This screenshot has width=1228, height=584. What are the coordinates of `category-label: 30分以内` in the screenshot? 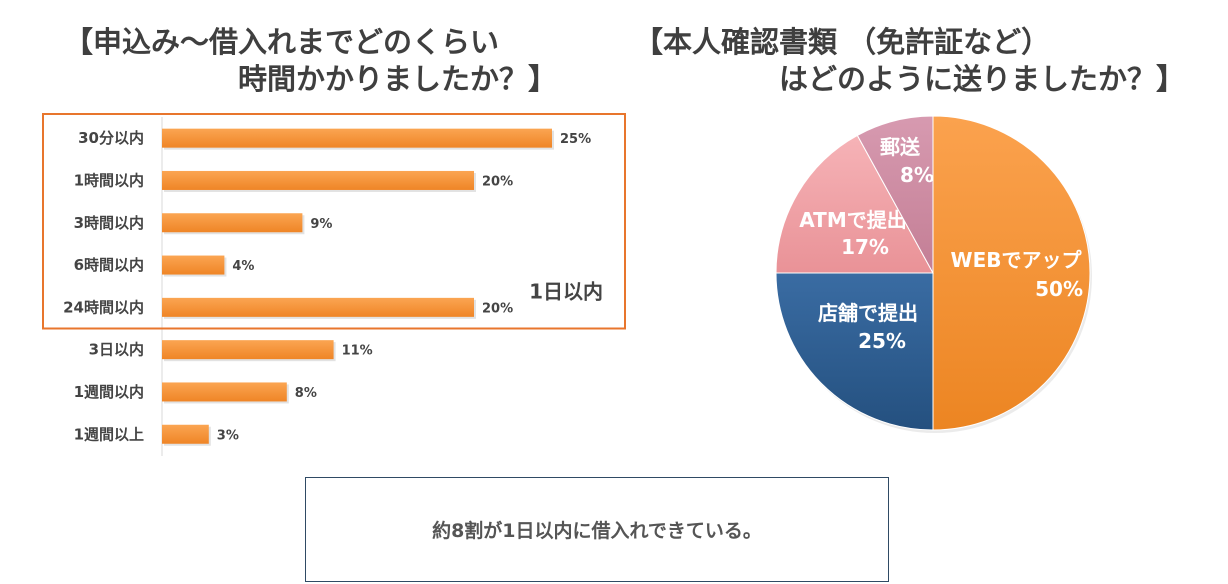 It's located at (111, 138).